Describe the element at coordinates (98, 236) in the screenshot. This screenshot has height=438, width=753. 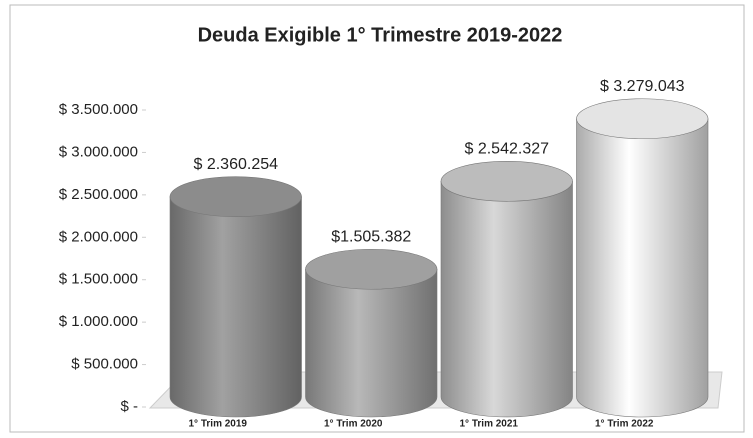
I see `y-tick-label: $ 2.000.000` at that location.